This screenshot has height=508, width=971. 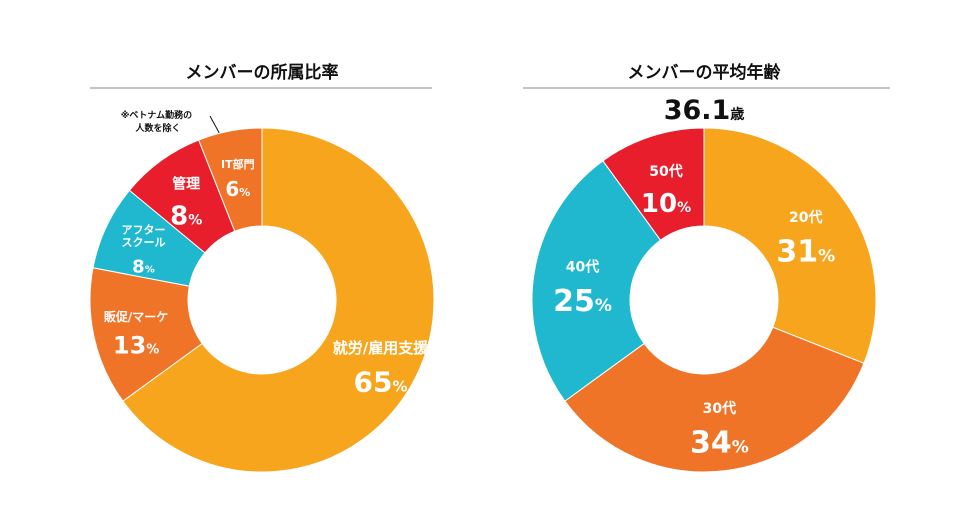 I want to click on chart-1-label-2-category-line-0: アフター, so click(x=143, y=230).